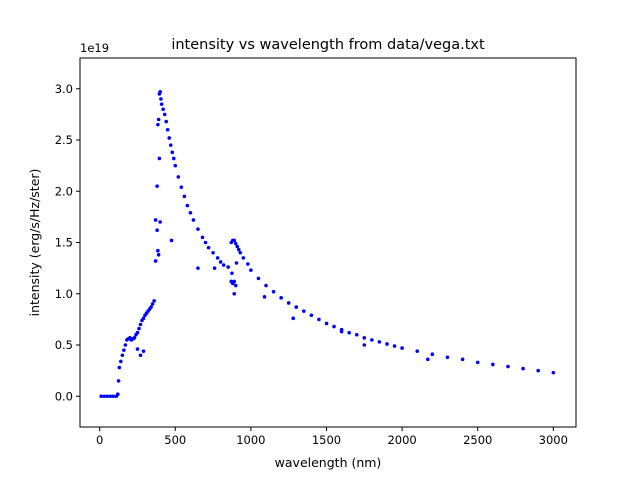  I want to click on x-tick-label: 2500, so click(477, 440).